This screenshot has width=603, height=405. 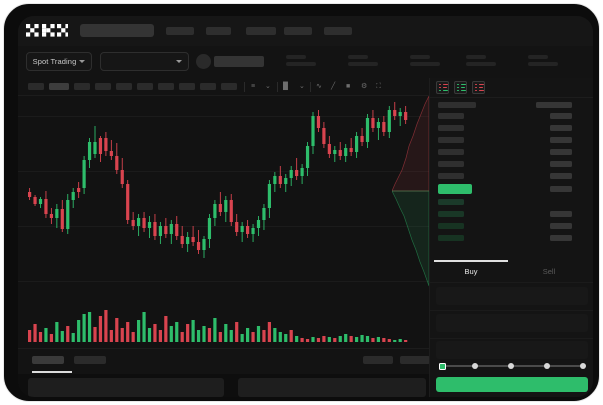 I want to click on pair-price-placeholder, so click(x=239, y=61).